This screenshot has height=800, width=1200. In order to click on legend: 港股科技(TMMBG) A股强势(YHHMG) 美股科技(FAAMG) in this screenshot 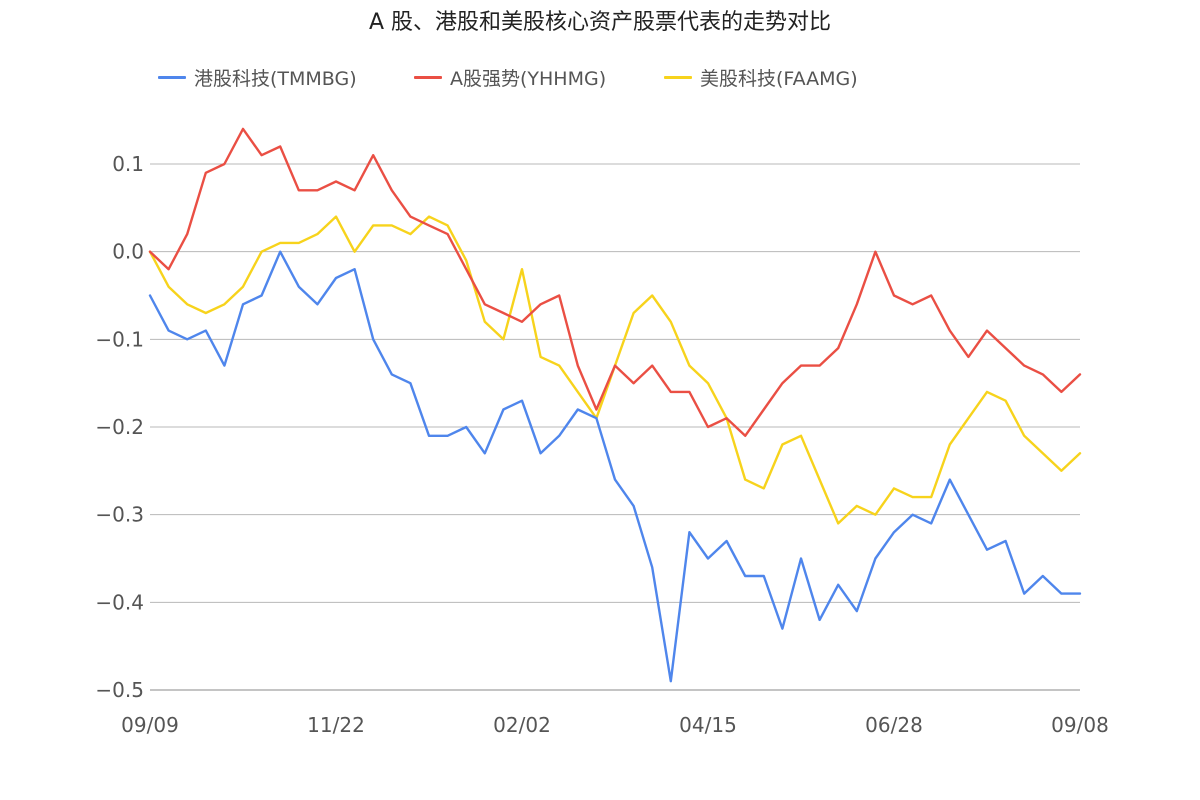, I will do `click(600, 78)`.